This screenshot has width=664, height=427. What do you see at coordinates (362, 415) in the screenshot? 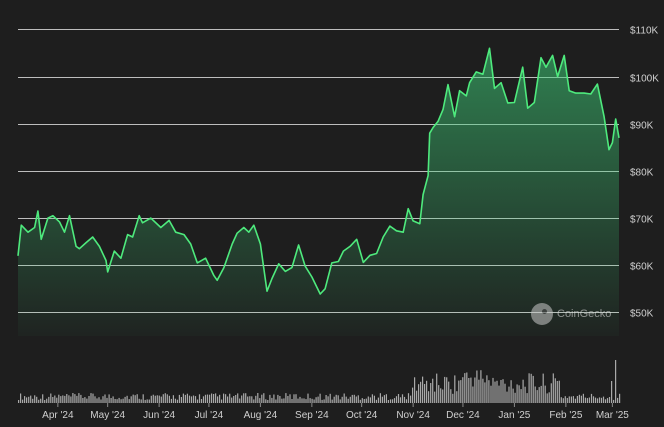
I see `x-tick-label: Oct '24` at bounding box center [362, 415].